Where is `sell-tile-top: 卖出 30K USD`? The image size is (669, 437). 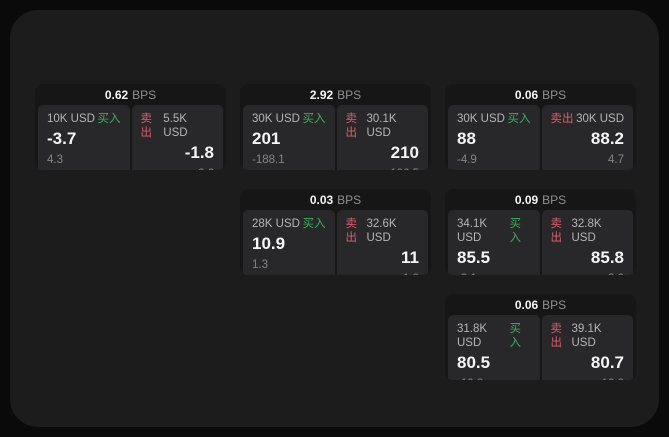
sell-tile-top: 卖出 30K USD is located at coordinates (588, 119).